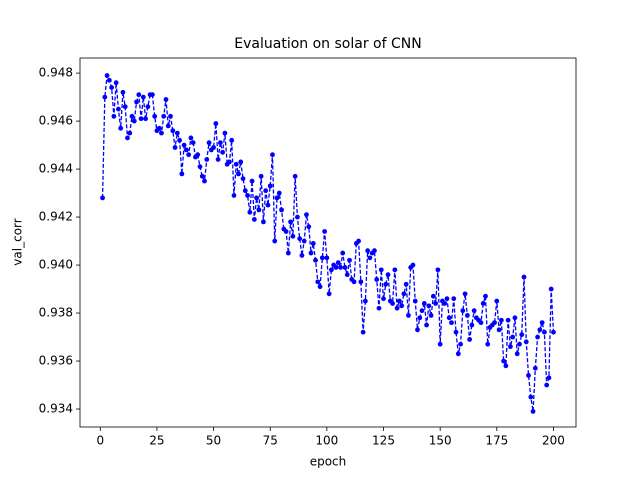 The width and height of the screenshot is (640, 480). I want to click on y-tick-label: 0.948, so click(56, 73).